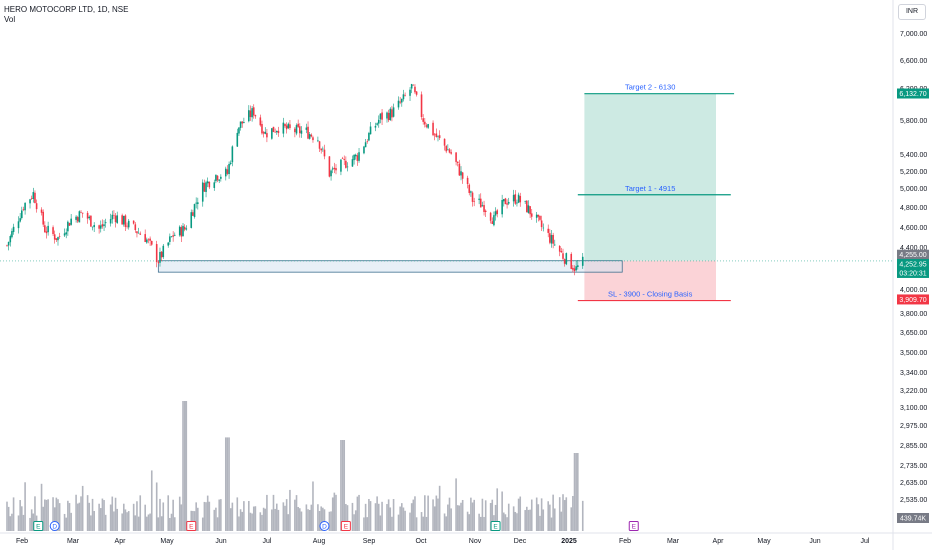 Image resolution: width=932 pixels, height=550 pixels. I want to click on price-tick-label: 4,000.00, so click(913, 290).